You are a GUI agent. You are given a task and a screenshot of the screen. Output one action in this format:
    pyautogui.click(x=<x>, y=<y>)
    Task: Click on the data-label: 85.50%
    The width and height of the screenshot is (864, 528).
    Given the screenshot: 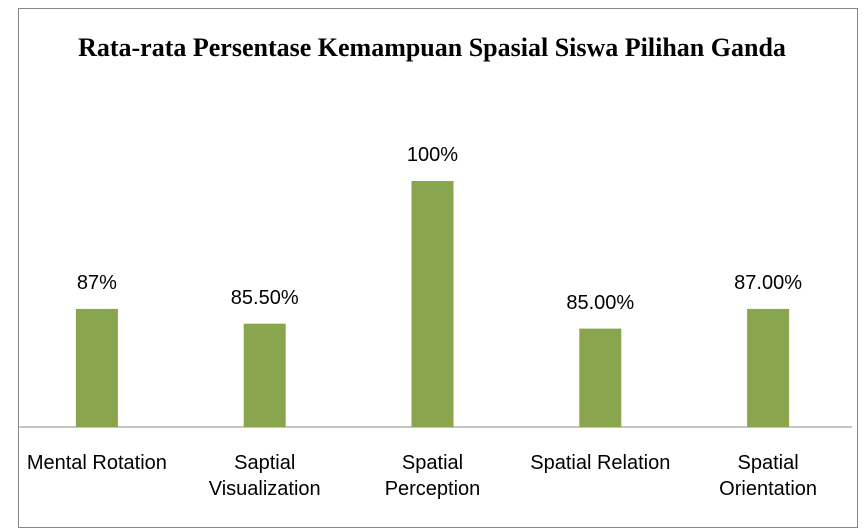 What is the action you would take?
    pyautogui.click(x=264, y=297)
    